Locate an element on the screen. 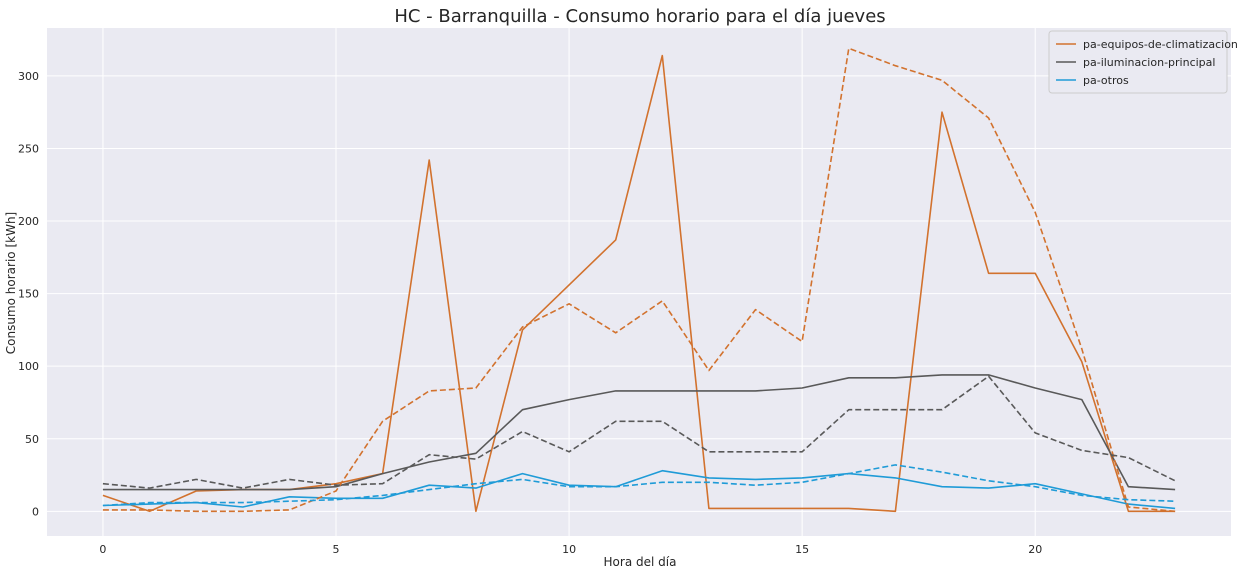 The width and height of the screenshot is (1238, 574). y-tick-label: 250 is located at coordinates (28, 148).